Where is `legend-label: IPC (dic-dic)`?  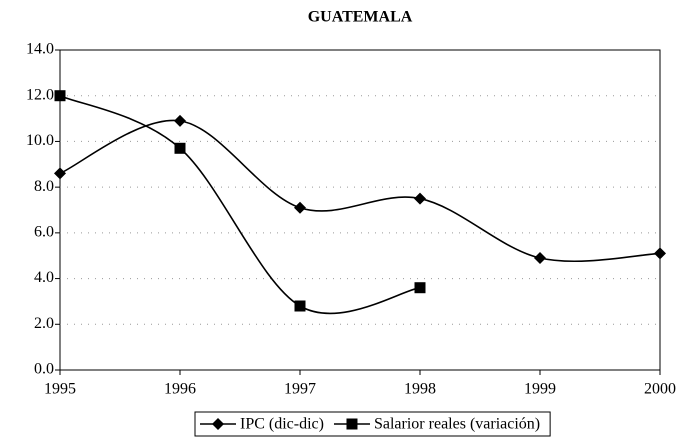 legend-label: IPC (dic-dic) is located at coordinates (282, 424).